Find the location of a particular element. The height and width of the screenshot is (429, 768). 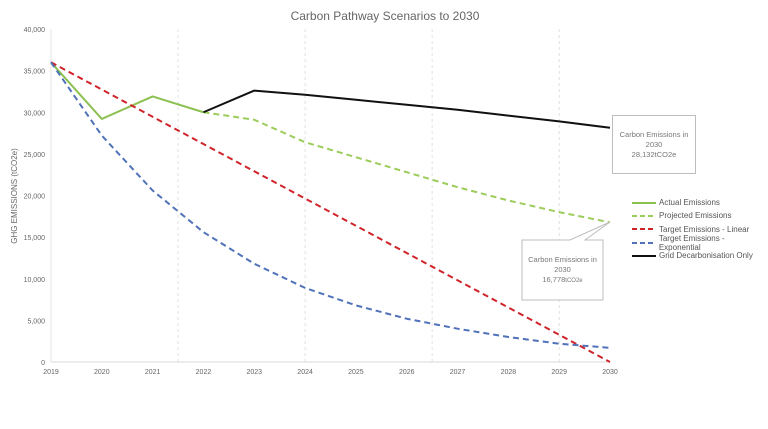

series-line-grid-decarbonisation-only is located at coordinates (407, 109).